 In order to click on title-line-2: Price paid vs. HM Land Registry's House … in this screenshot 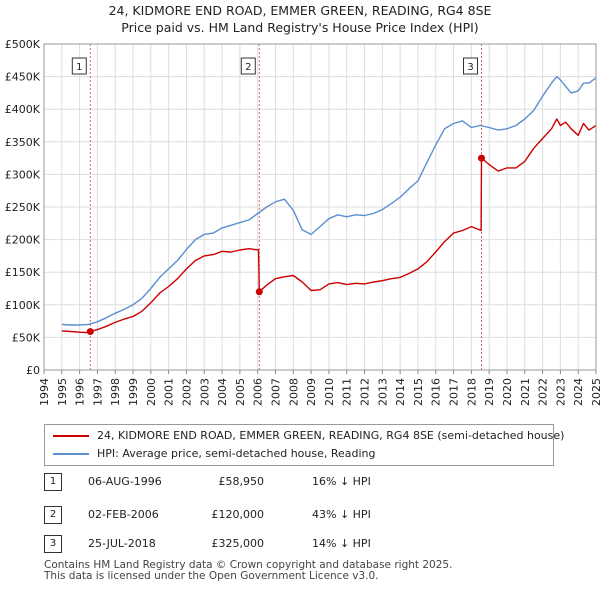, I will do `click(300, 27)`.